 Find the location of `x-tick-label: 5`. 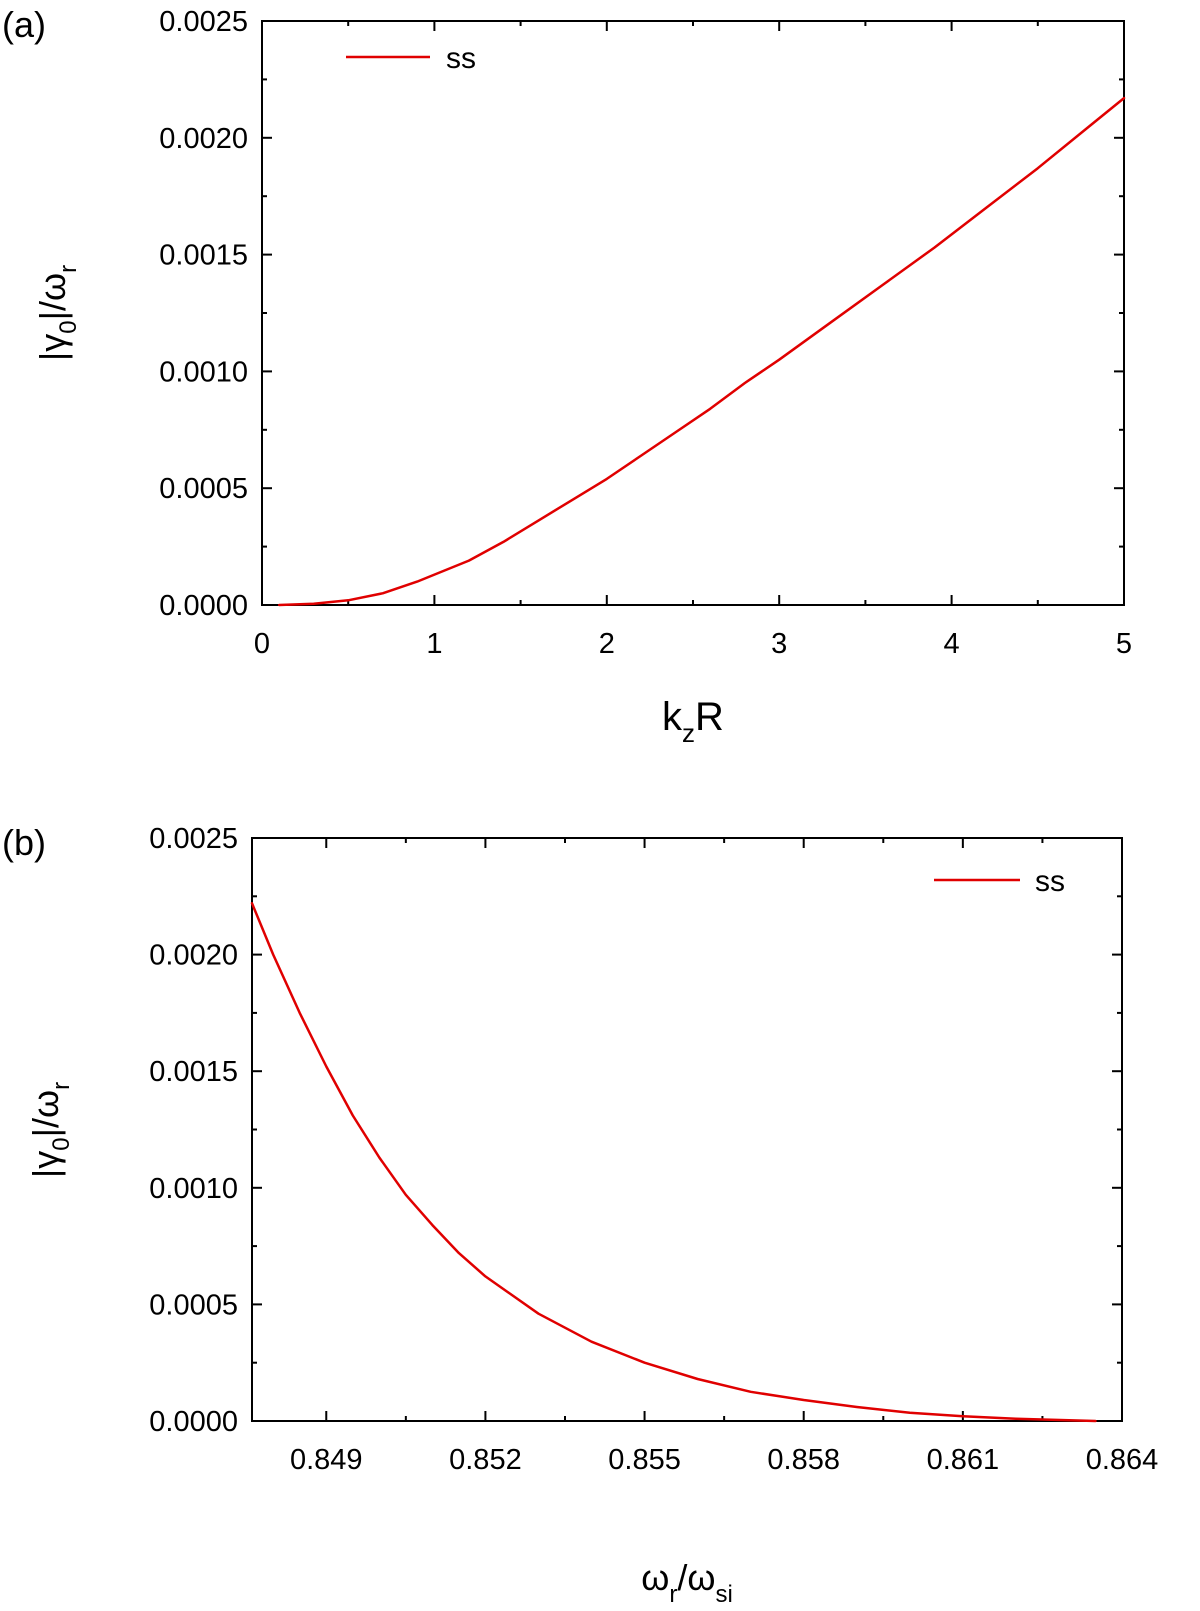

x-tick-label: 5 is located at coordinates (1124, 644).